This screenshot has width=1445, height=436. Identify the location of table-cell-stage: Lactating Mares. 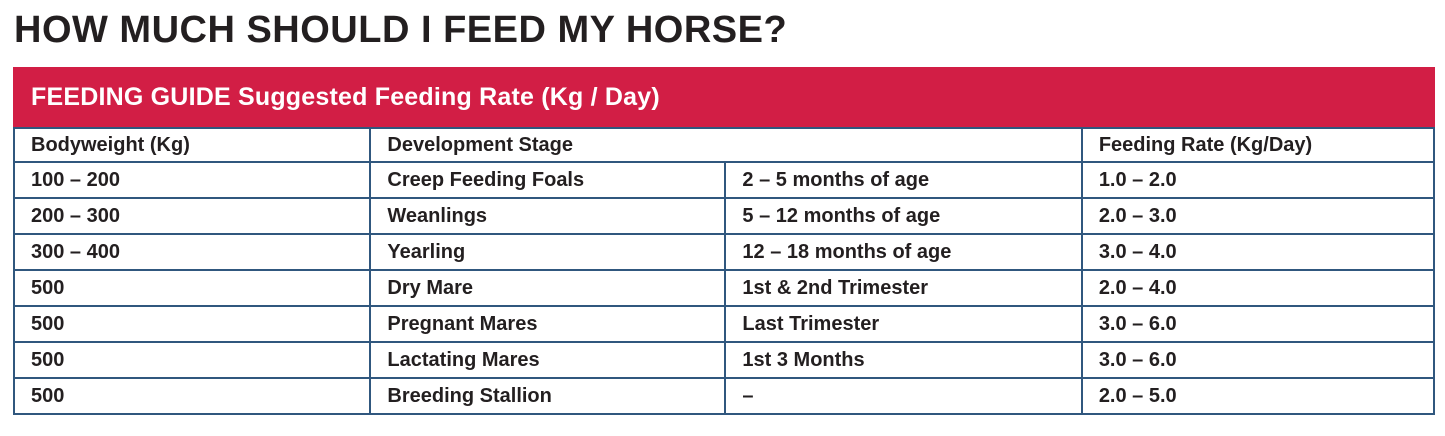
(548, 360).